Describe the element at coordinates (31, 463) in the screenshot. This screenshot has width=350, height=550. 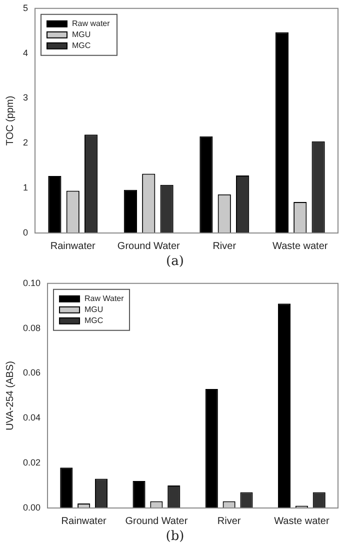
I see `y-tick-label: 0.02` at that location.